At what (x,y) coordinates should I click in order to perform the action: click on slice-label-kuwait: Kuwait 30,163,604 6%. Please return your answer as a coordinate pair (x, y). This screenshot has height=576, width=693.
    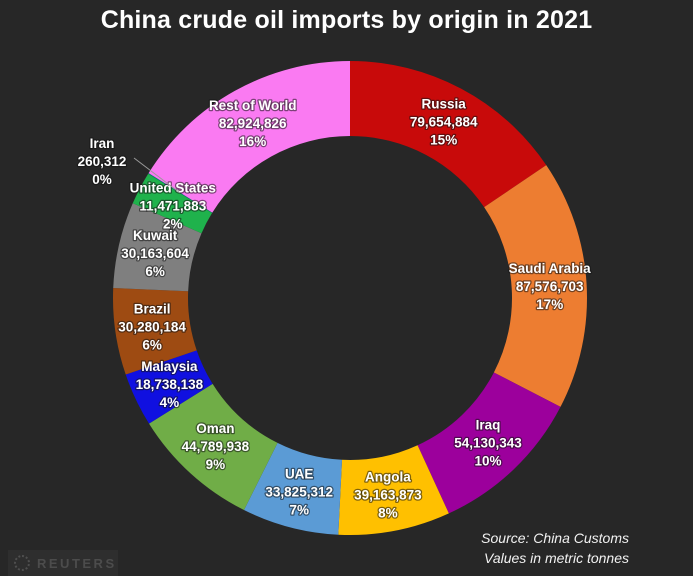
    Looking at the image, I should click on (155, 254).